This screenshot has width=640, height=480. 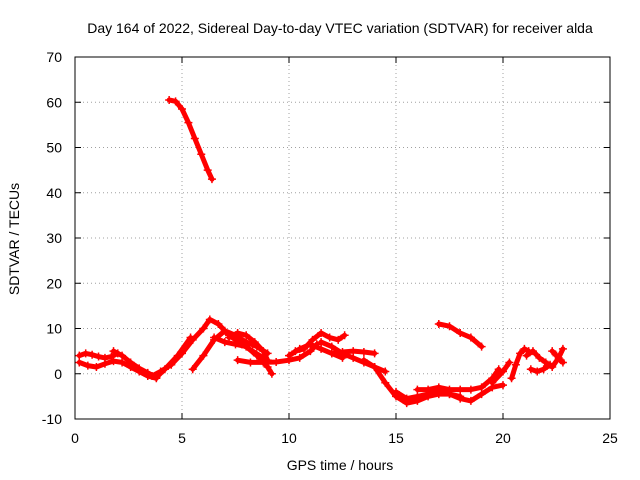 I want to click on x-tick-label: 15, so click(x=396, y=438).